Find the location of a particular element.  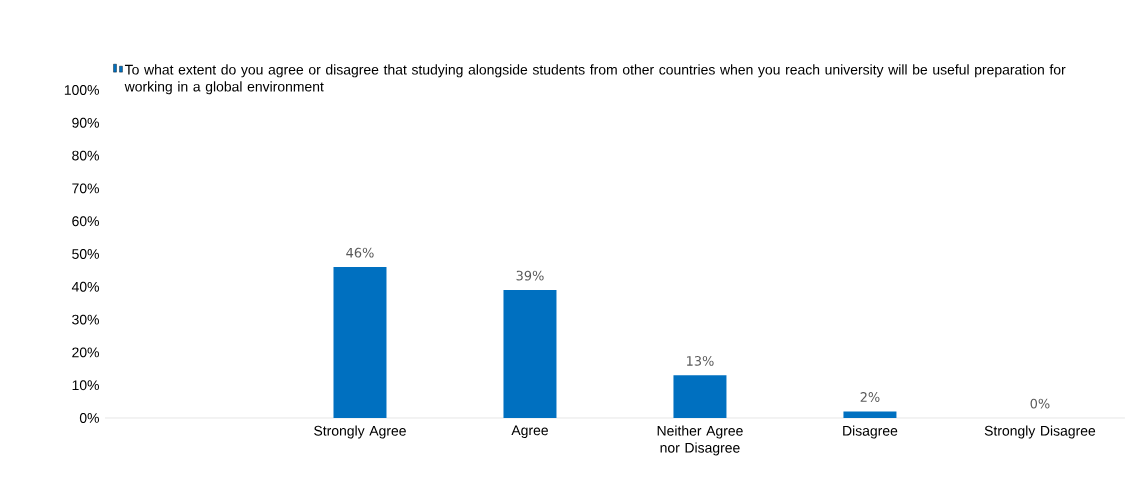

data-label: 0% is located at coordinates (1040, 403).